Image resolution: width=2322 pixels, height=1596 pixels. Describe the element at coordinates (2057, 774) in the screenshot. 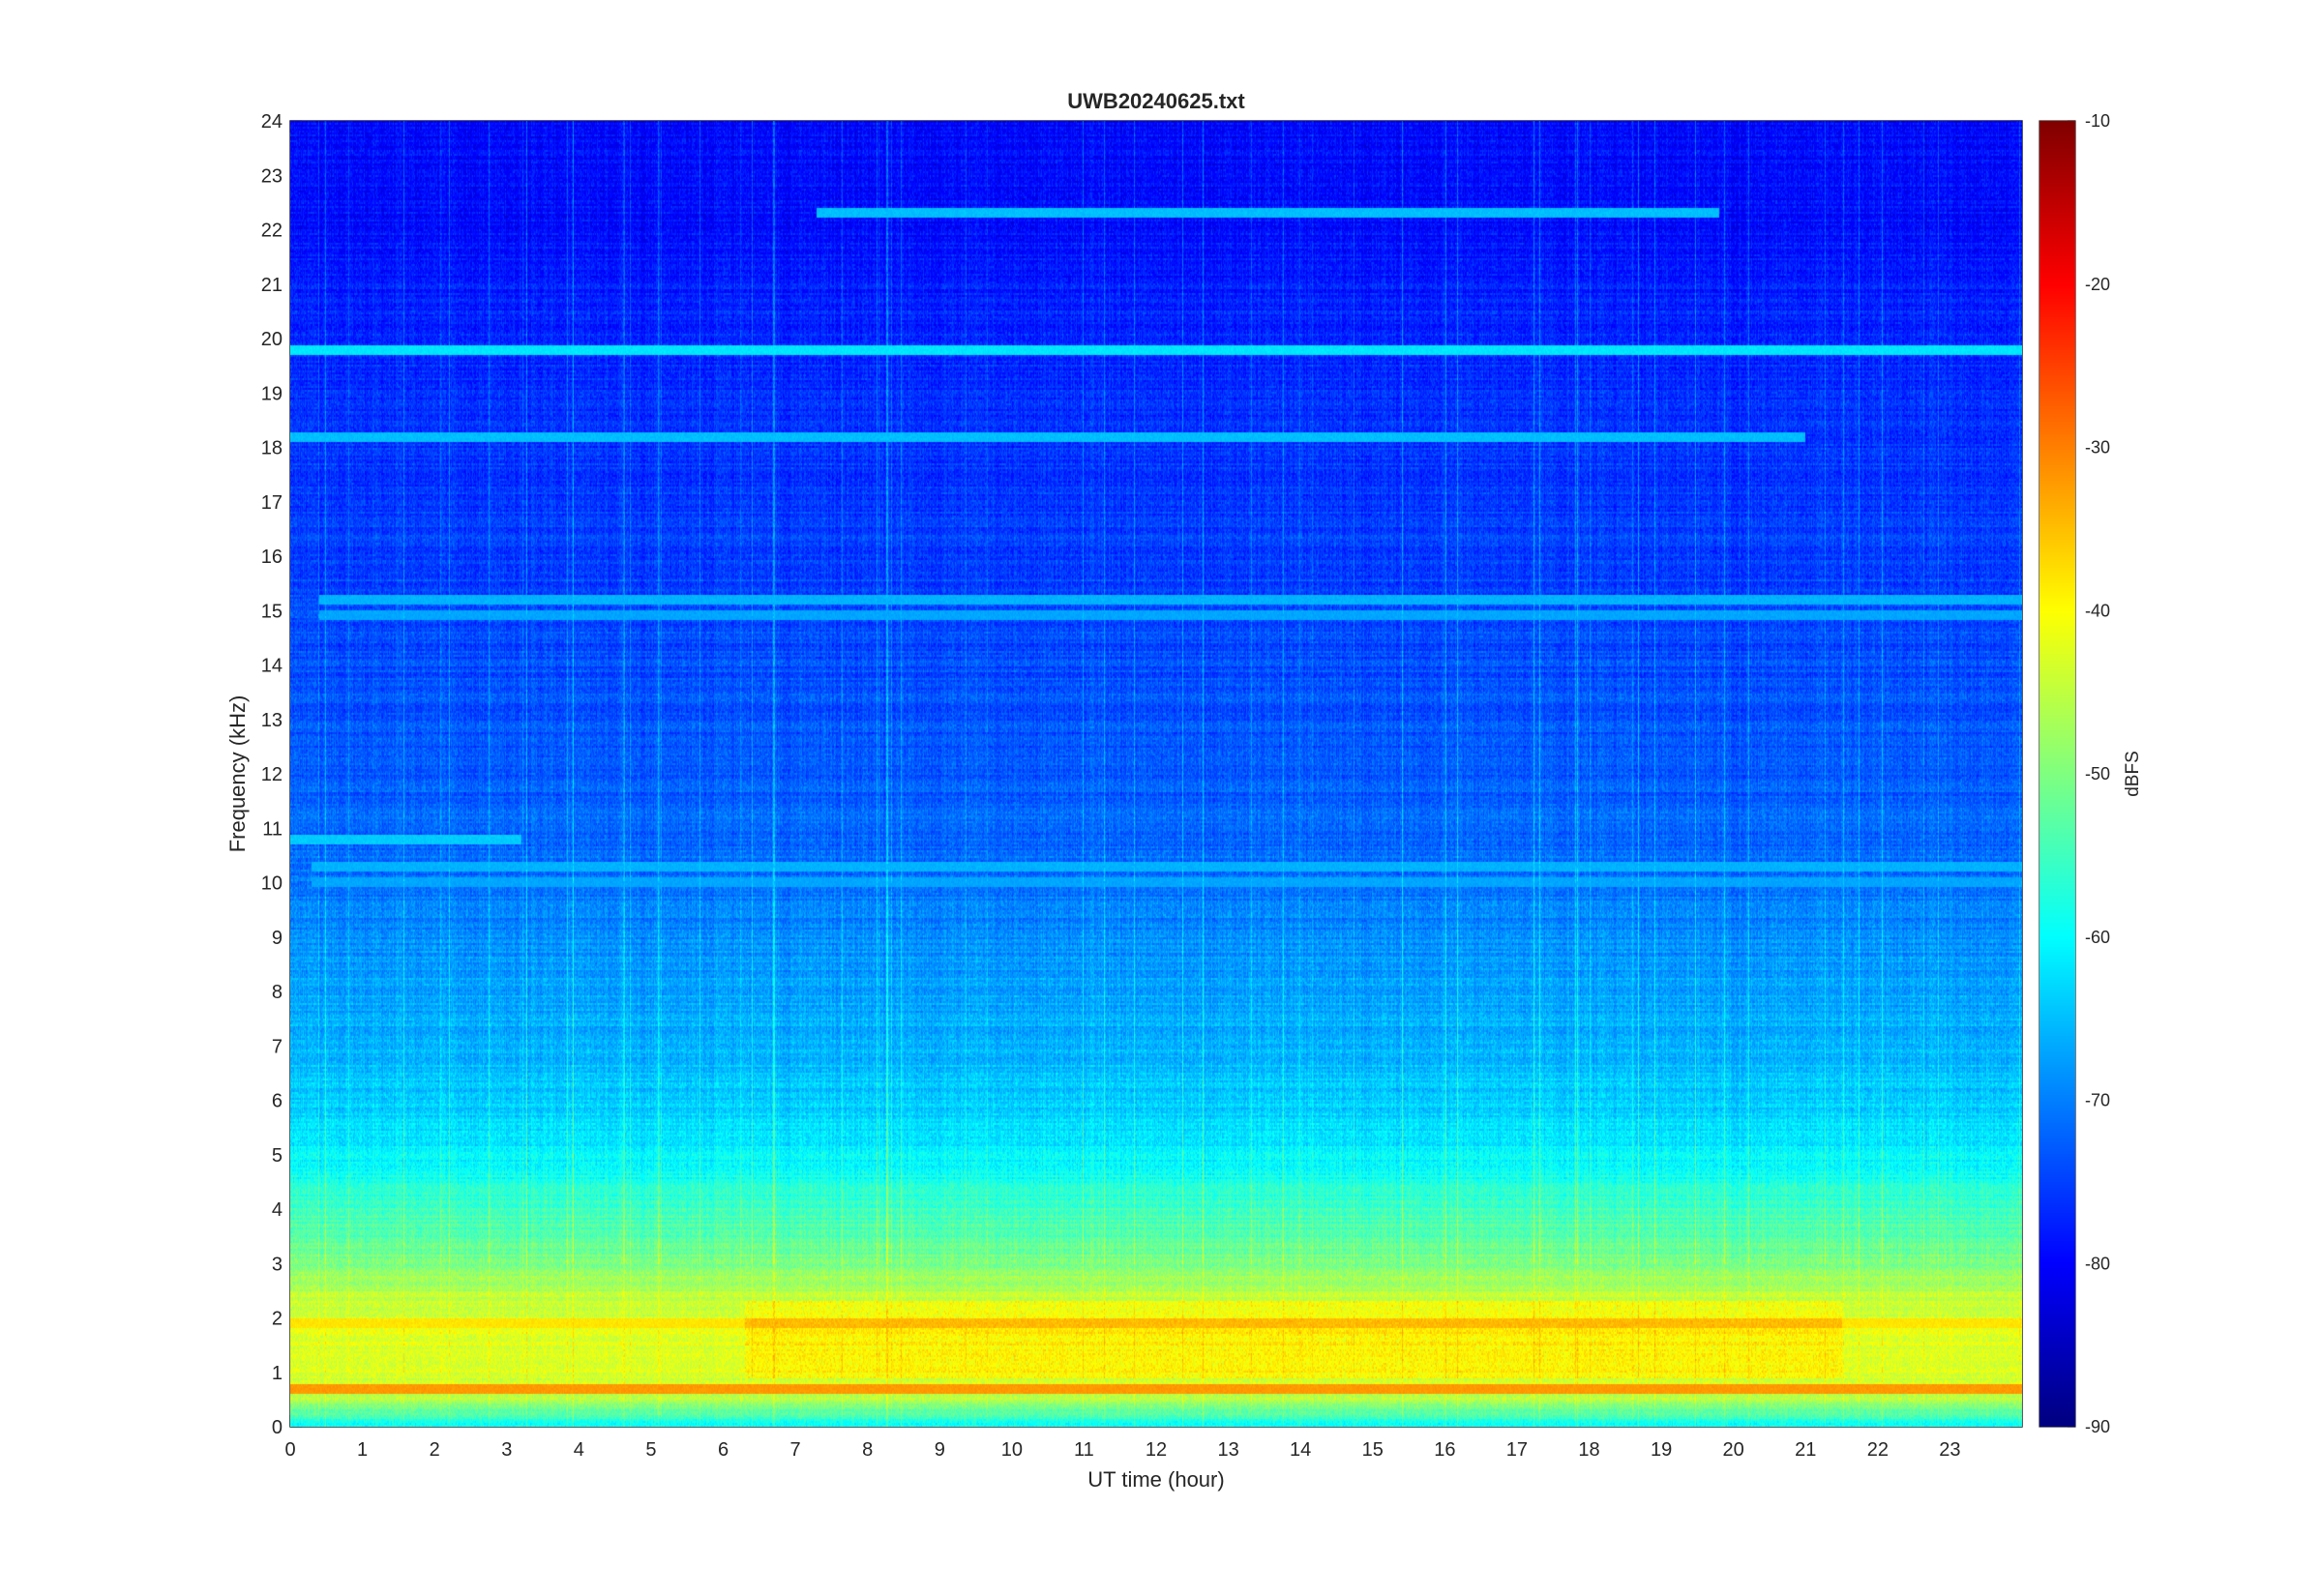

I see `colorbar` at that location.